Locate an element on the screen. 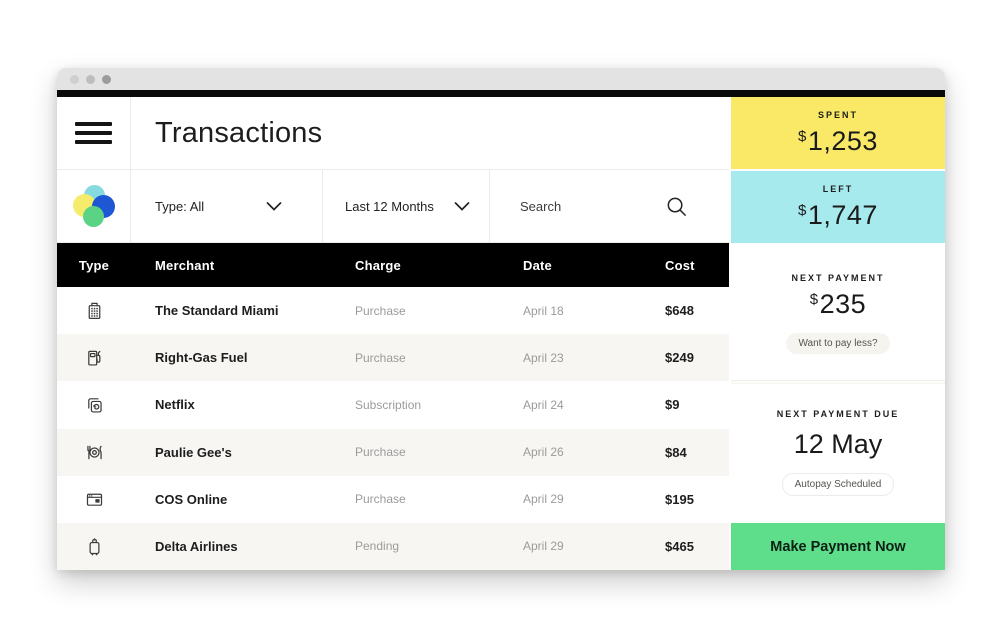  transaction-date: April 24 is located at coordinates (543, 404).